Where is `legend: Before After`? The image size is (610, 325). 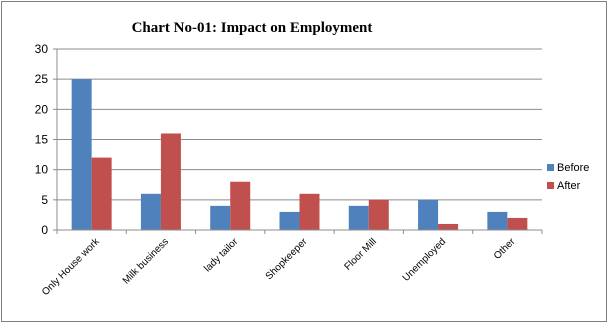
legend: Before After is located at coordinates (568, 177).